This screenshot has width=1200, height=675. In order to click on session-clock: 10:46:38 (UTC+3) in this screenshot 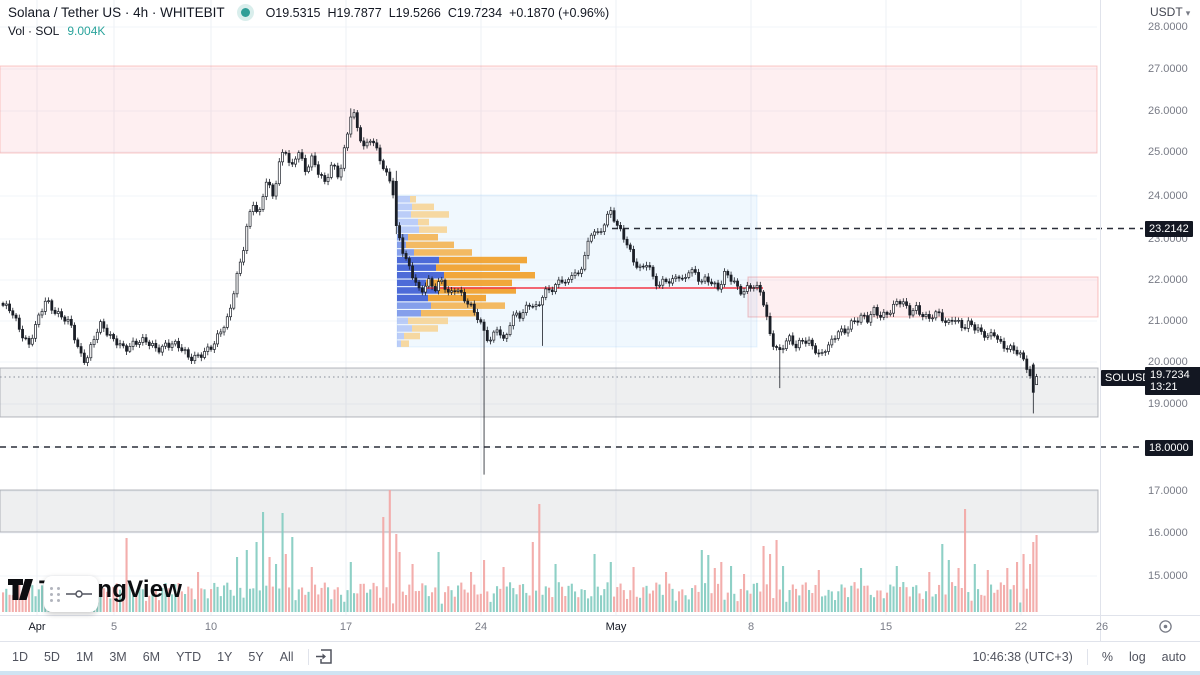, I will do `click(1022, 656)`.